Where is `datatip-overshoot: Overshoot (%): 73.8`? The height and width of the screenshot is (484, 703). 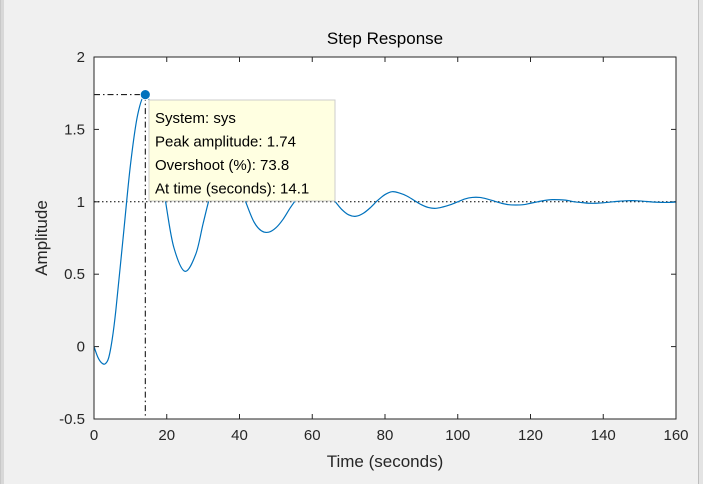
datatip-overshoot: Overshoot (%): 73.8 is located at coordinates (222, 165).